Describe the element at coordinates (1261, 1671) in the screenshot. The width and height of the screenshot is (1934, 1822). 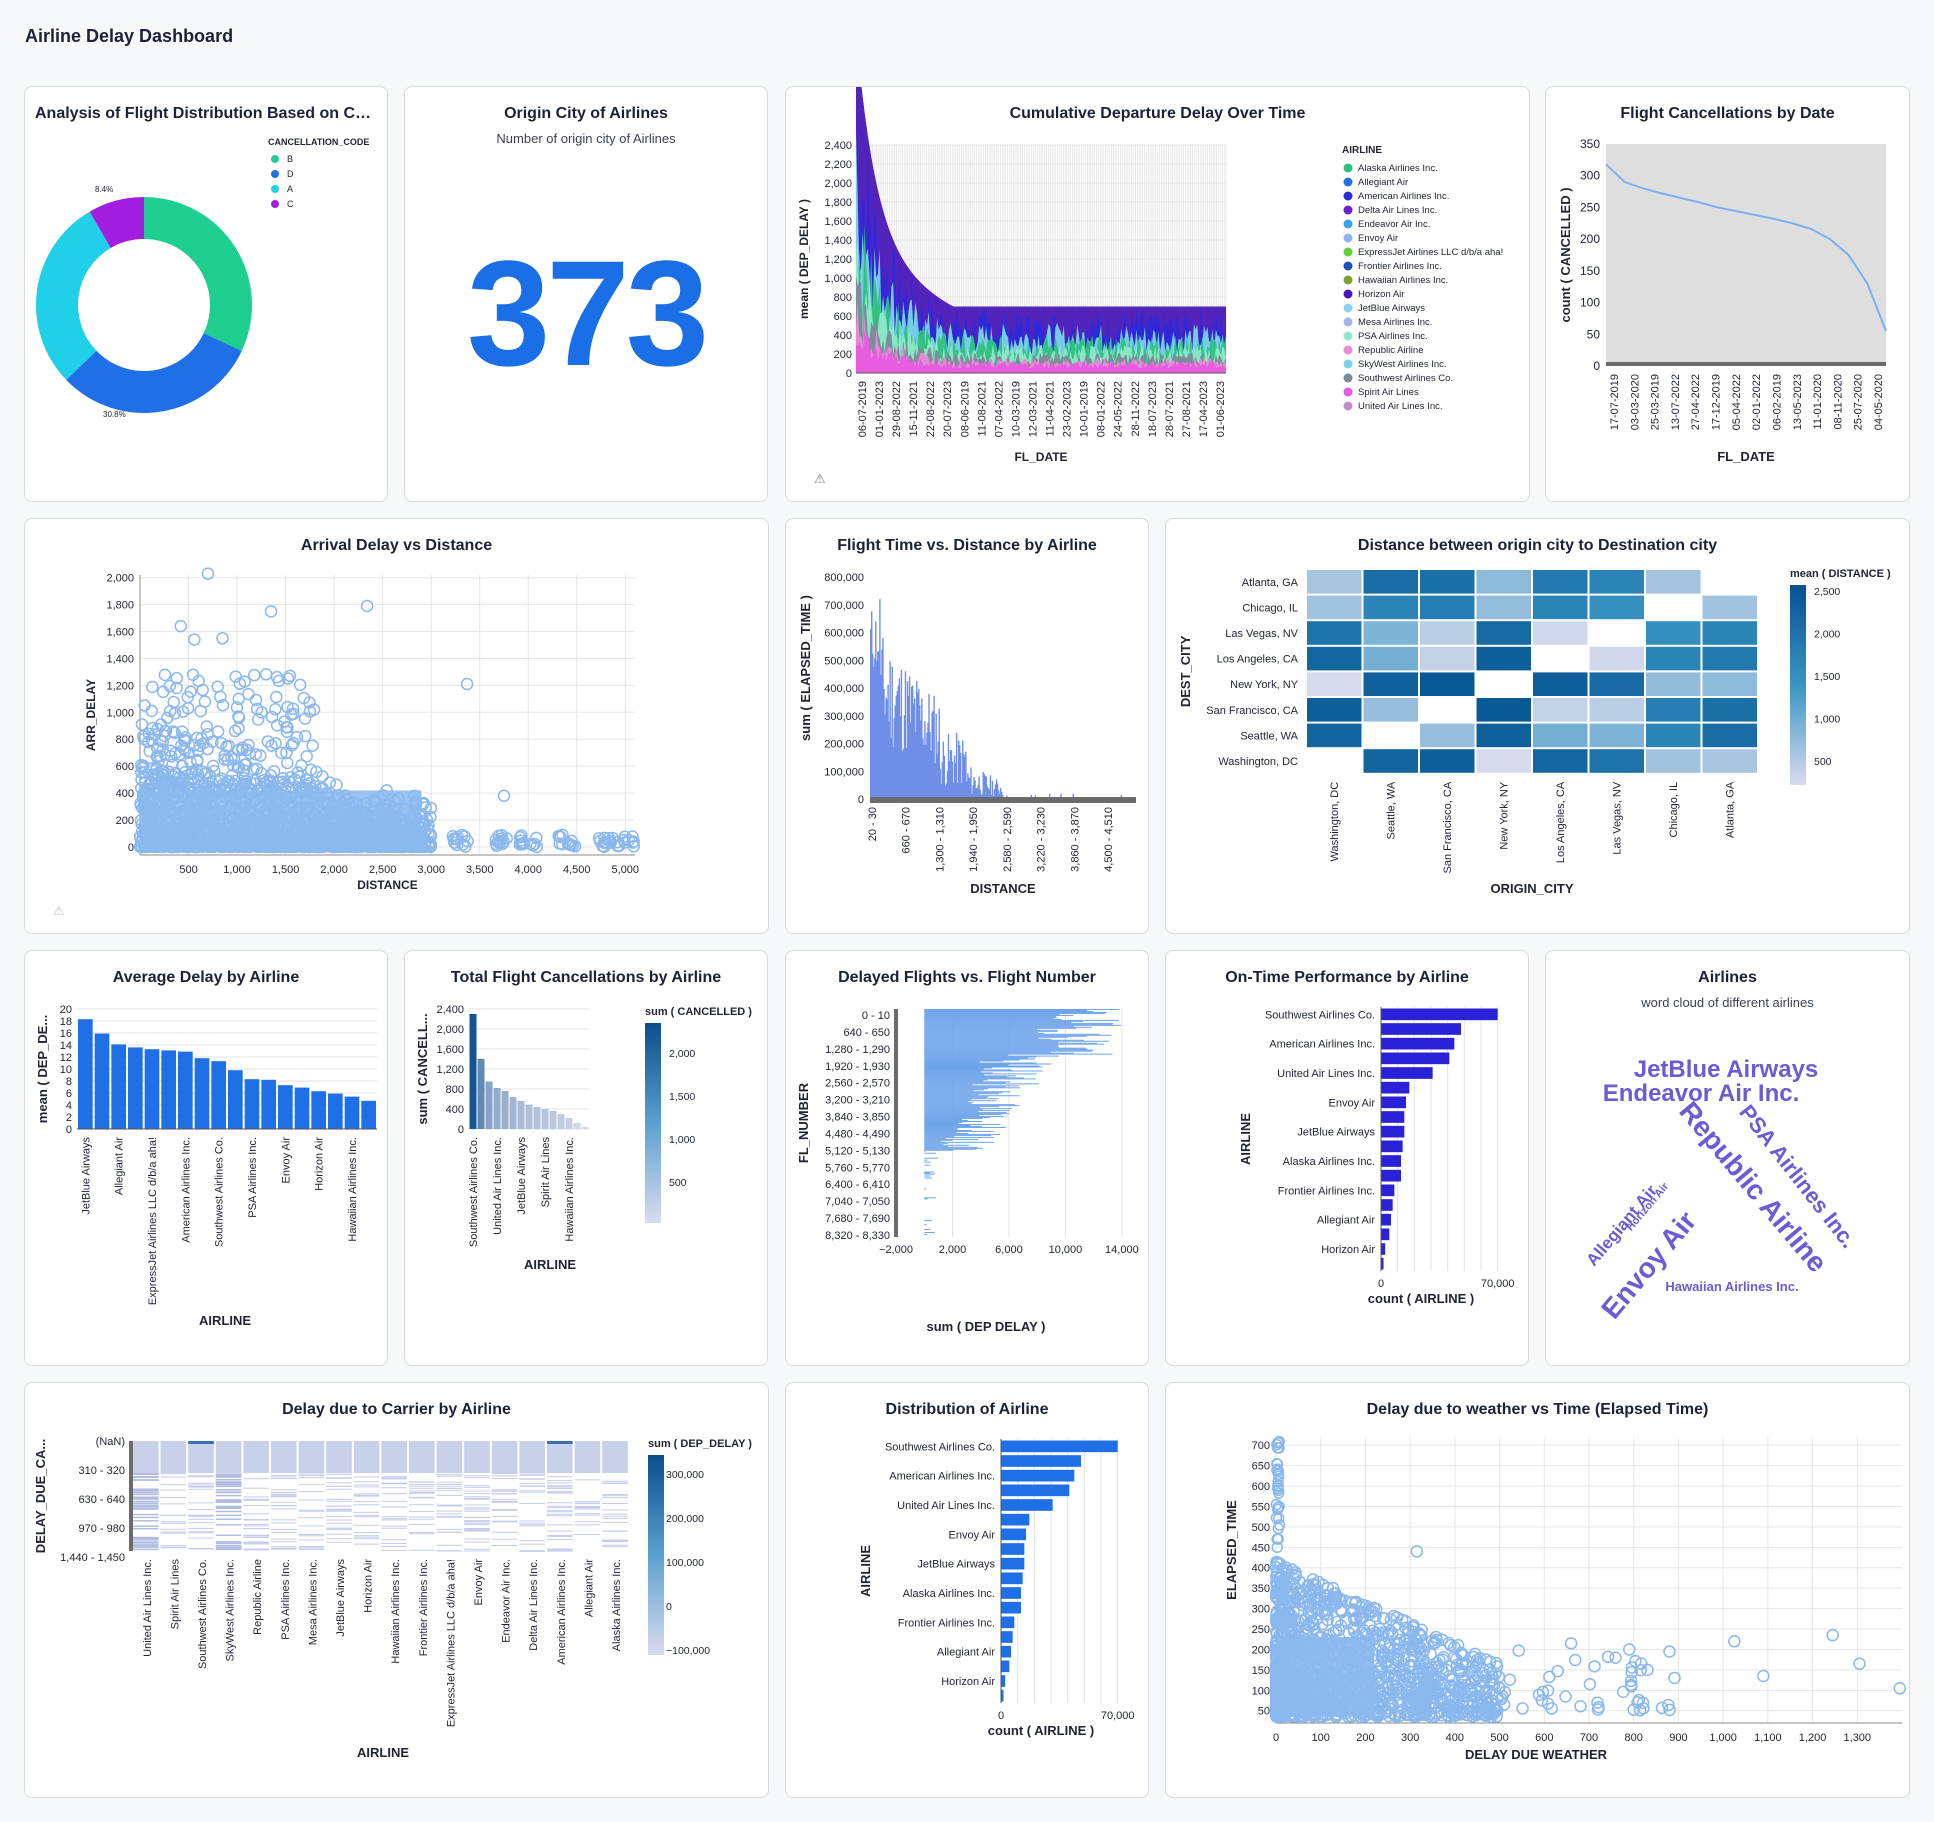
I see `tick-label: 150` at that location.